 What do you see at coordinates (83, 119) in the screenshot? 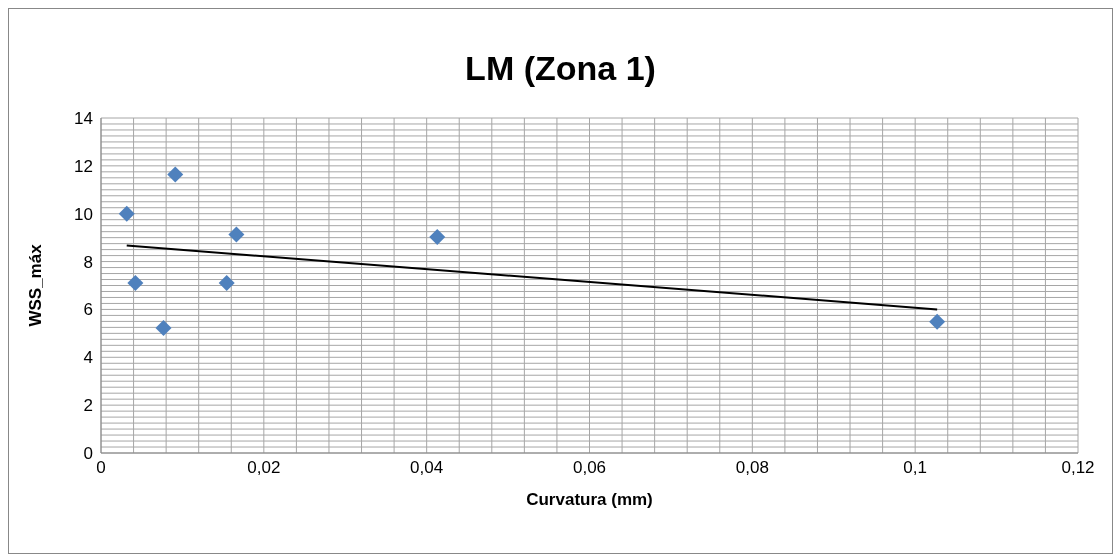
I see `y-tick-label: 14` at bounding box center [83, 119].